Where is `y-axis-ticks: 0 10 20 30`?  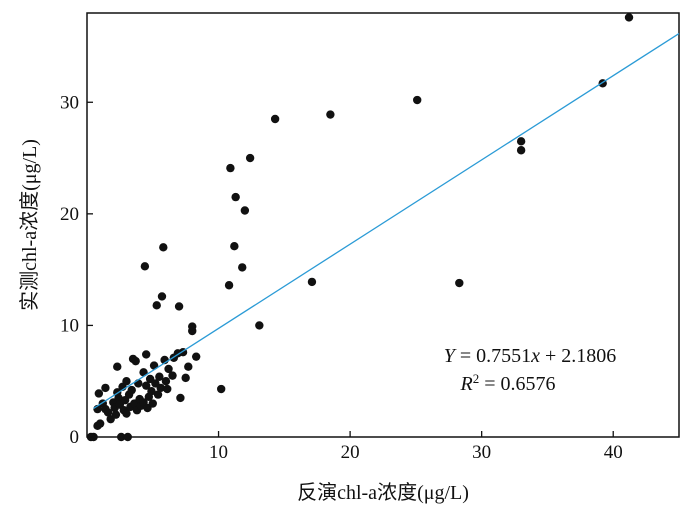
y-axis-ticks: 0 10 20 30 is located at coordinates (76, 270).